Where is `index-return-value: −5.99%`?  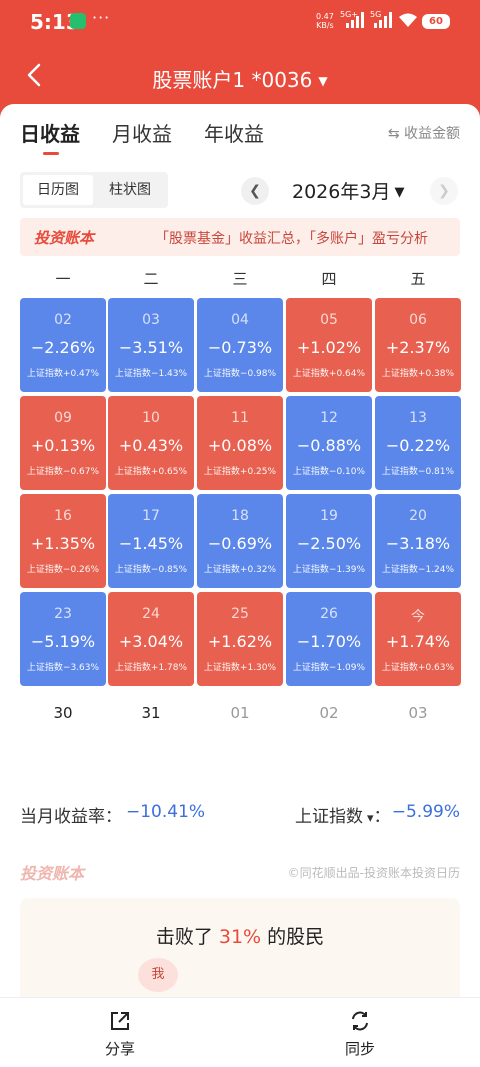
index-return-value: −5.99% is located at coordinates (425, 812).